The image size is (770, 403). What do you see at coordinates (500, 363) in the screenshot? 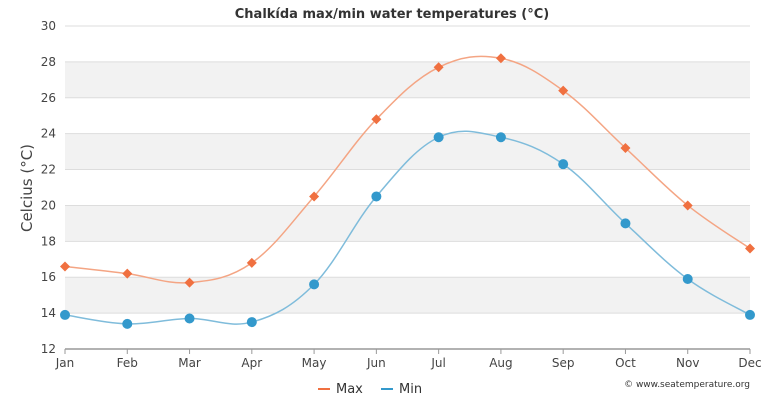
I see `x-tick-label: Aug` at bounding box center [500, 363].